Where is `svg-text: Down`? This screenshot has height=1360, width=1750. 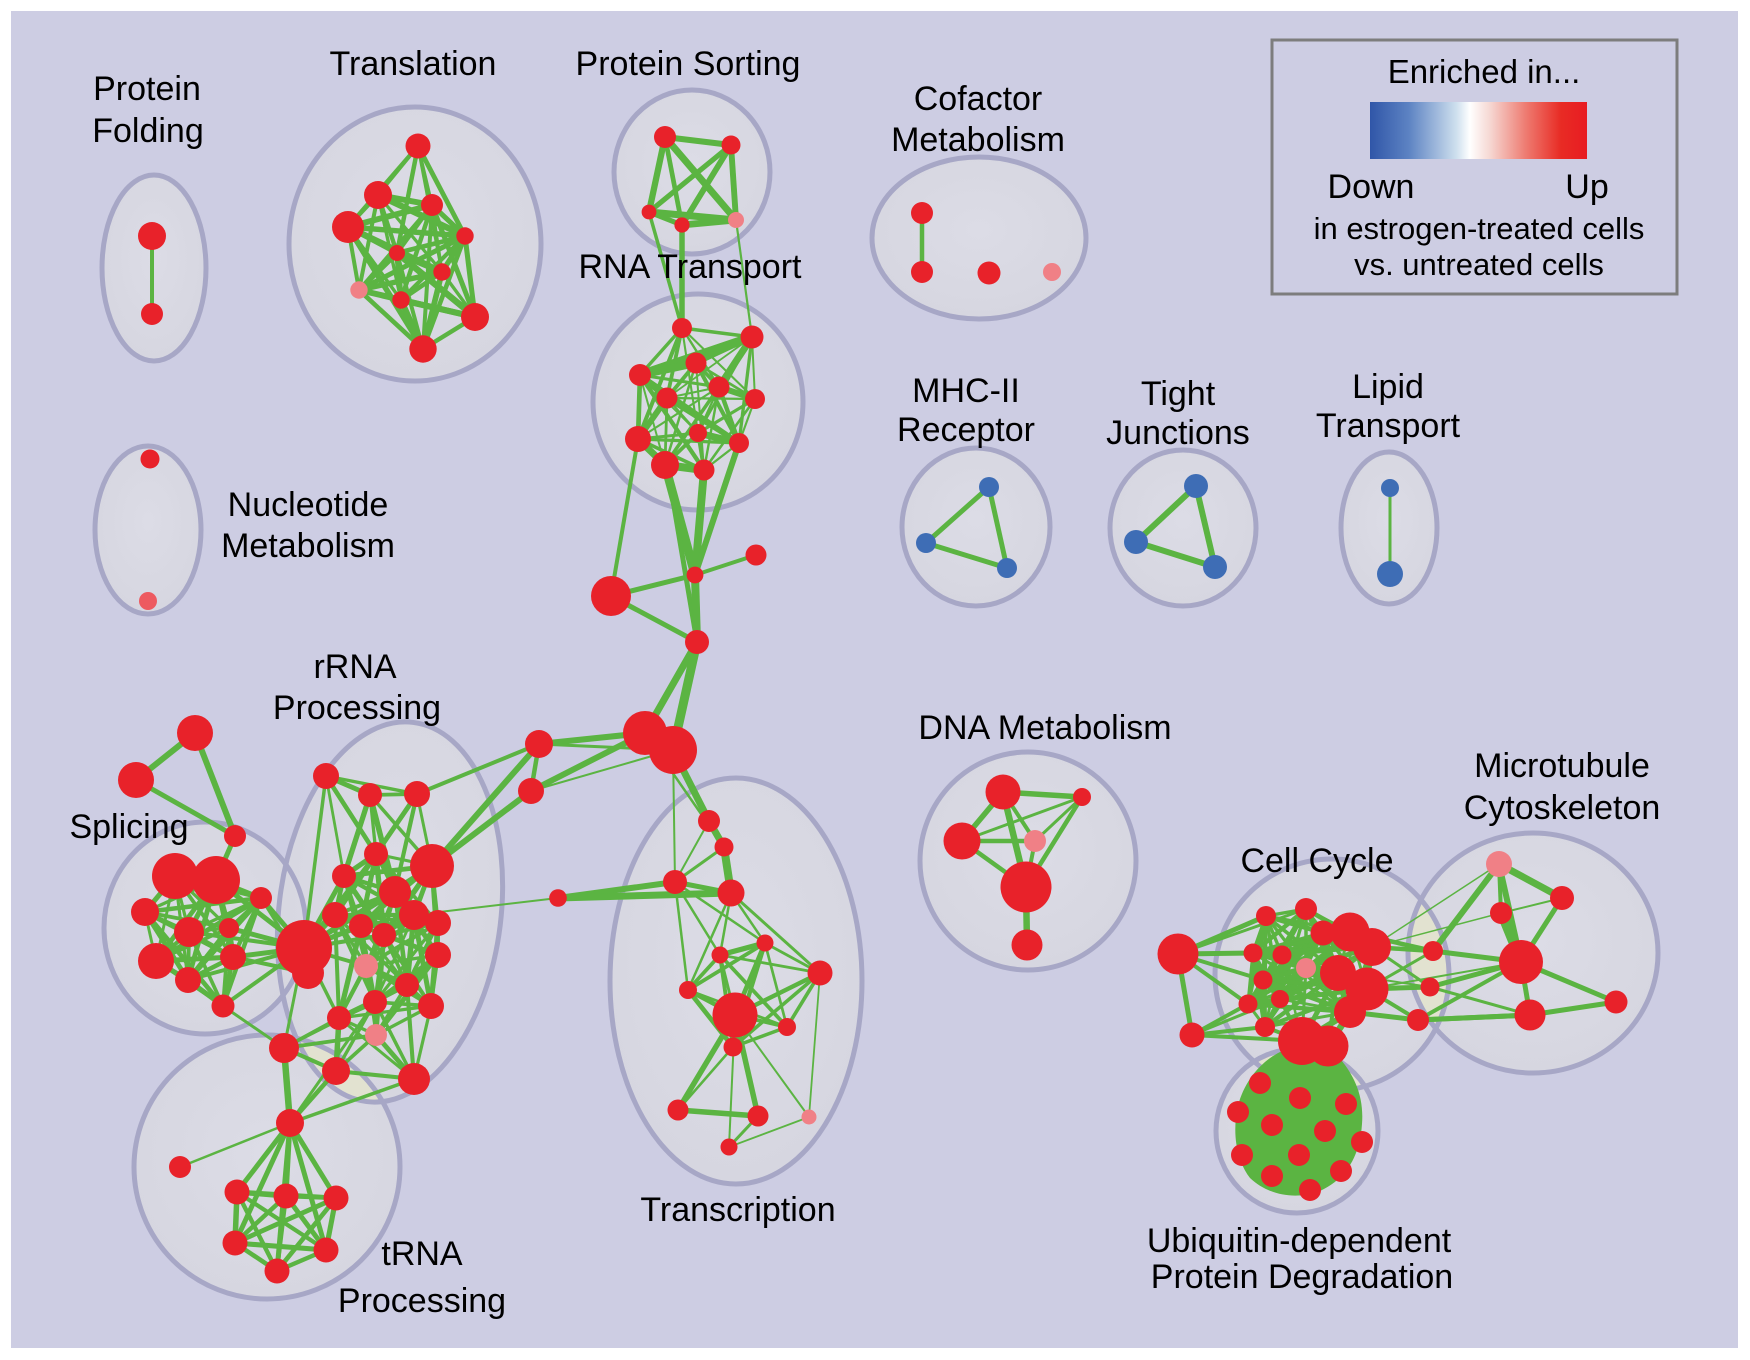
svg-text: Down is located at coordinates (1371, 187).